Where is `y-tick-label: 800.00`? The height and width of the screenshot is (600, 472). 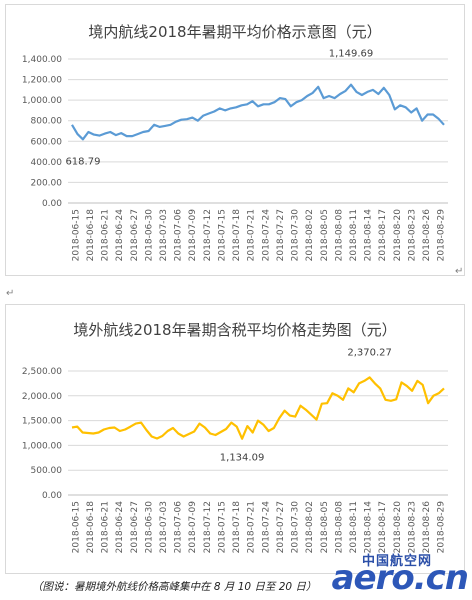
y-tick-label: 800.00 is located at coordinates (47, 122).